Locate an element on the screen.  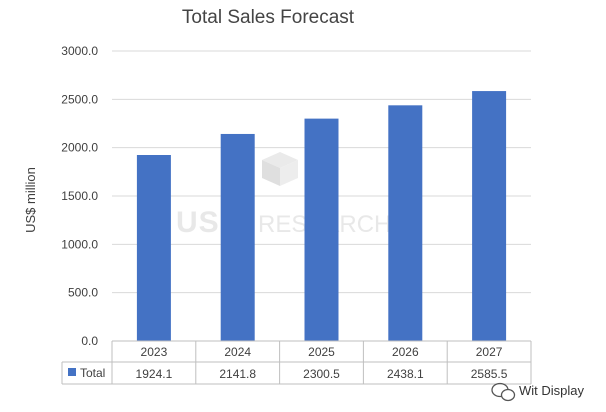
x-tick-label: 2026 is located at coordinates (405, 352).